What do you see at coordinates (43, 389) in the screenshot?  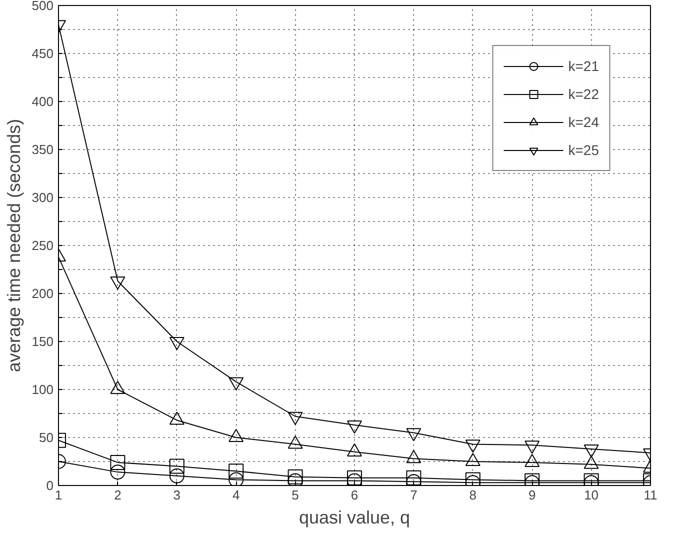 I see `y-tick-label: 100` at bounding box center [43, 389].